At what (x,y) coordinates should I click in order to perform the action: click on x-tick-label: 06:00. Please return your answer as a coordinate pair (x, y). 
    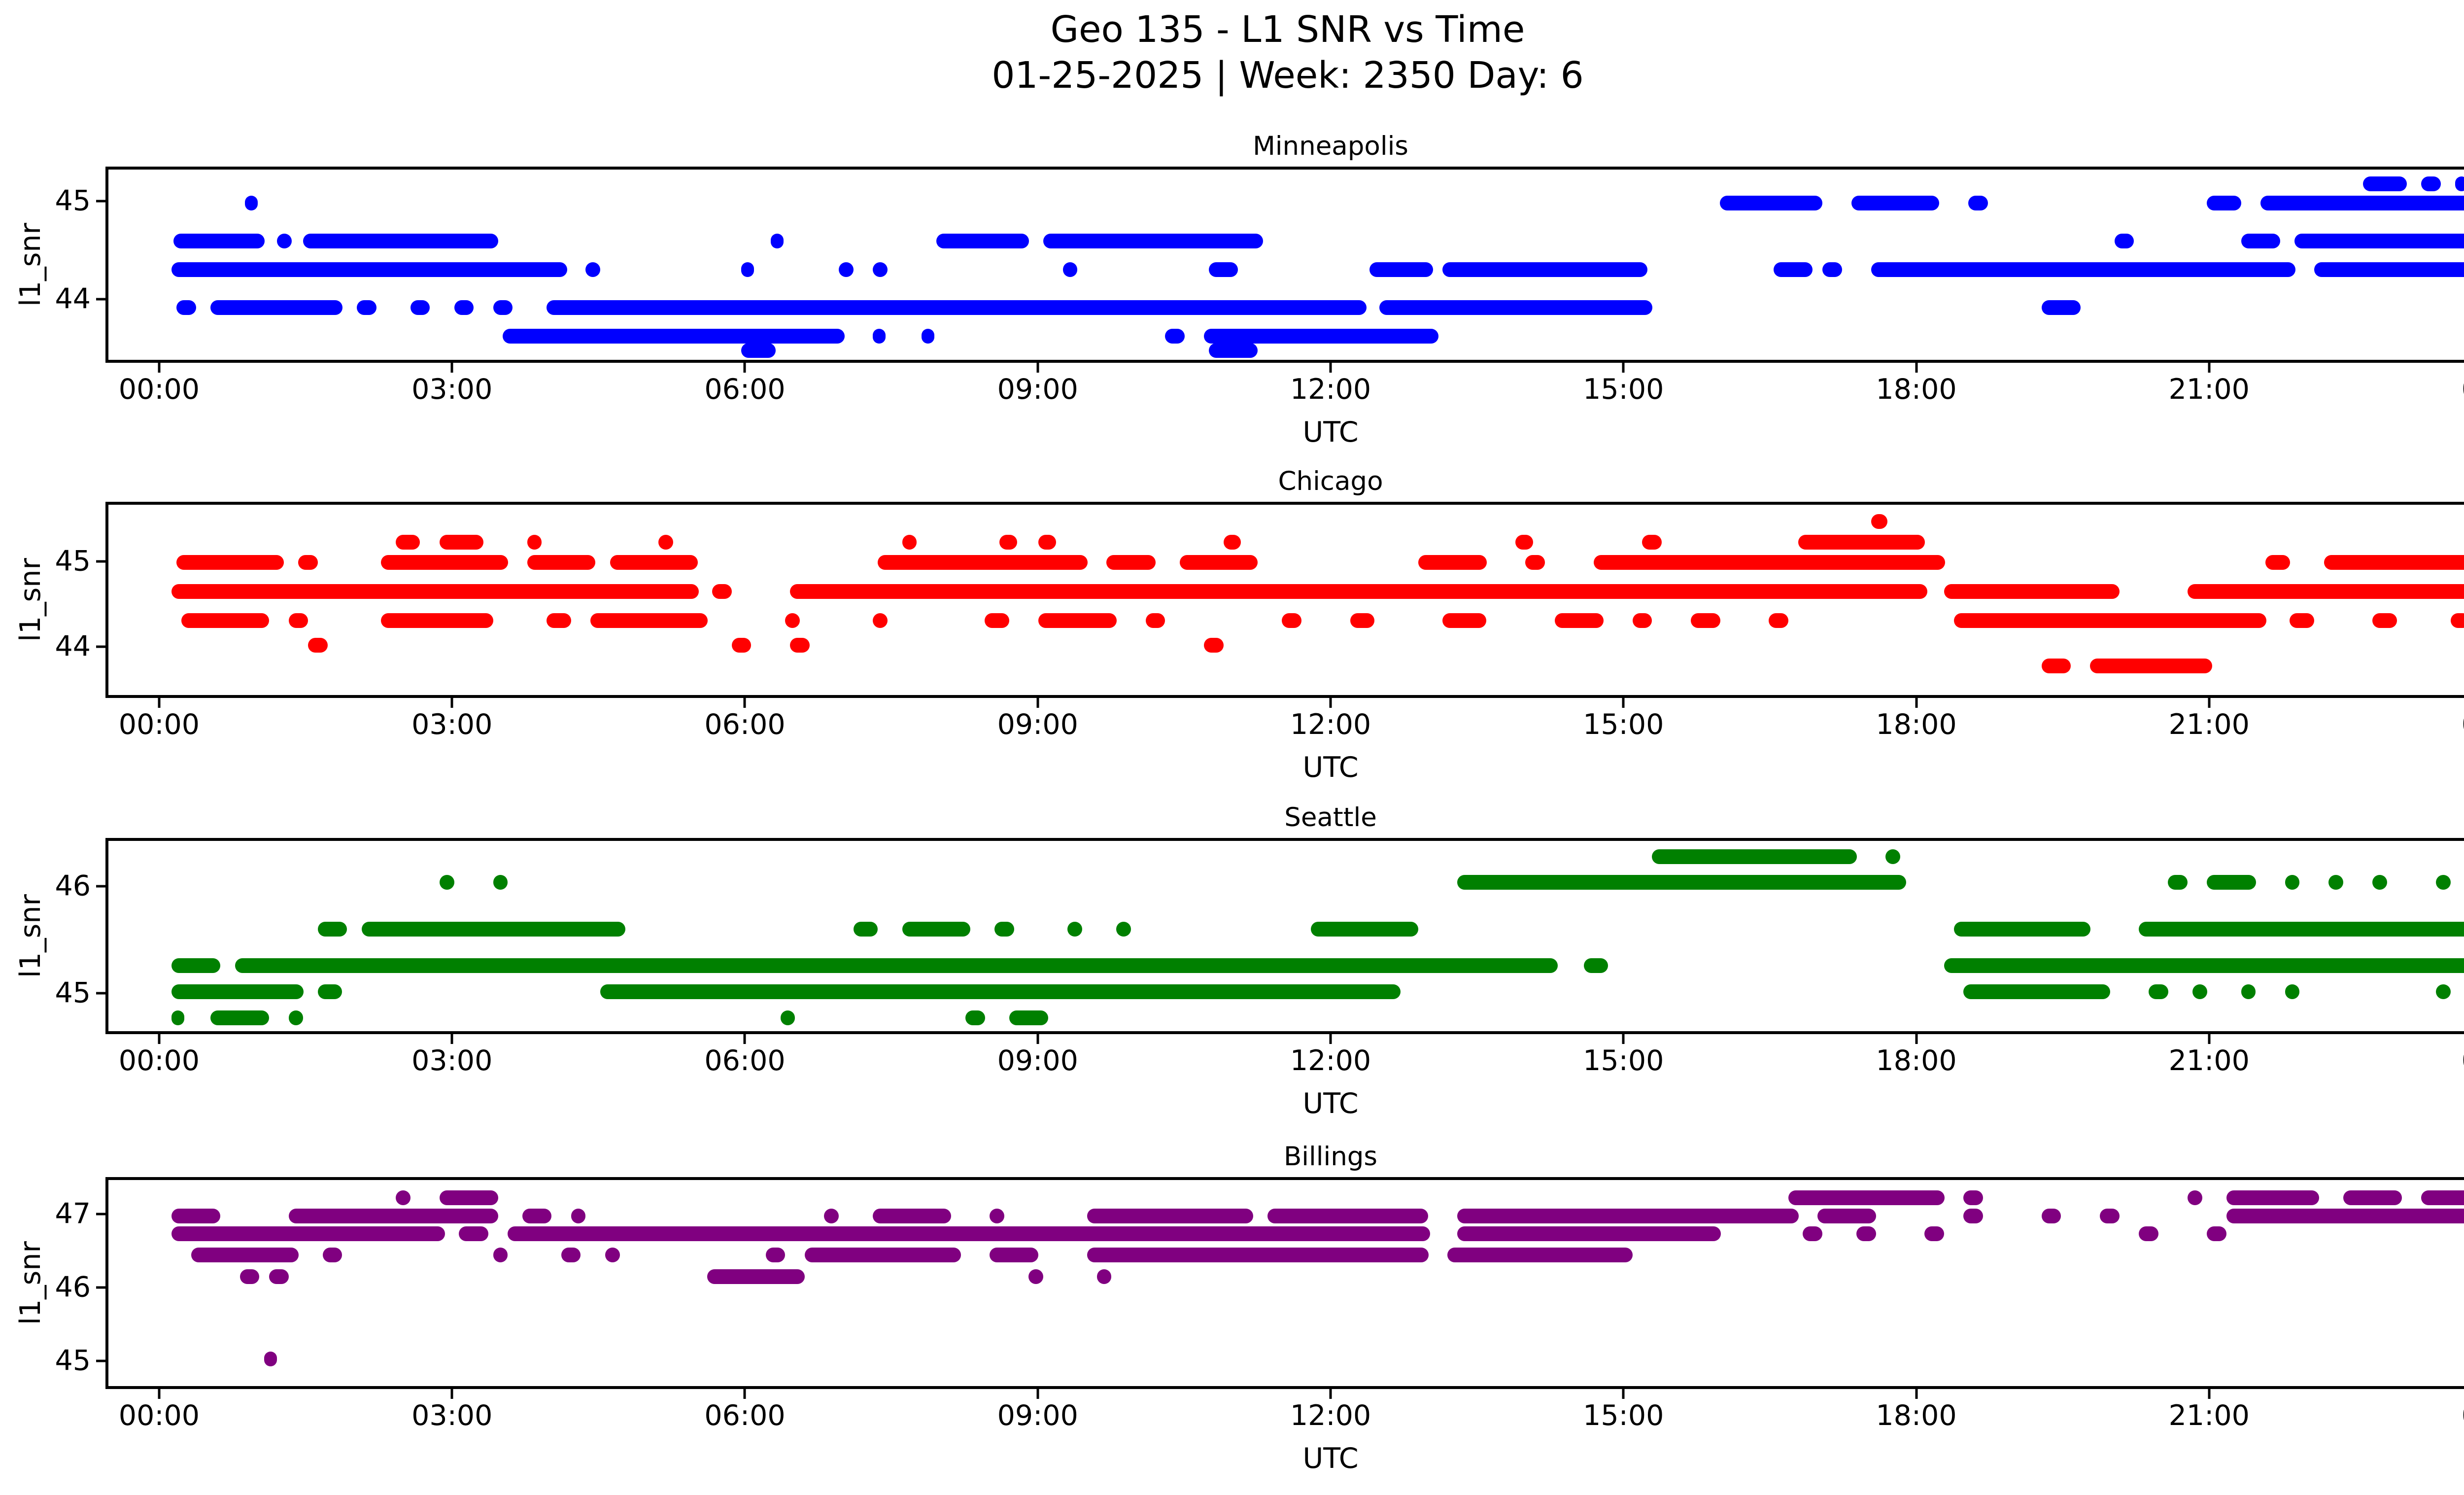
    Looking at the image, I should click on (745, 389).